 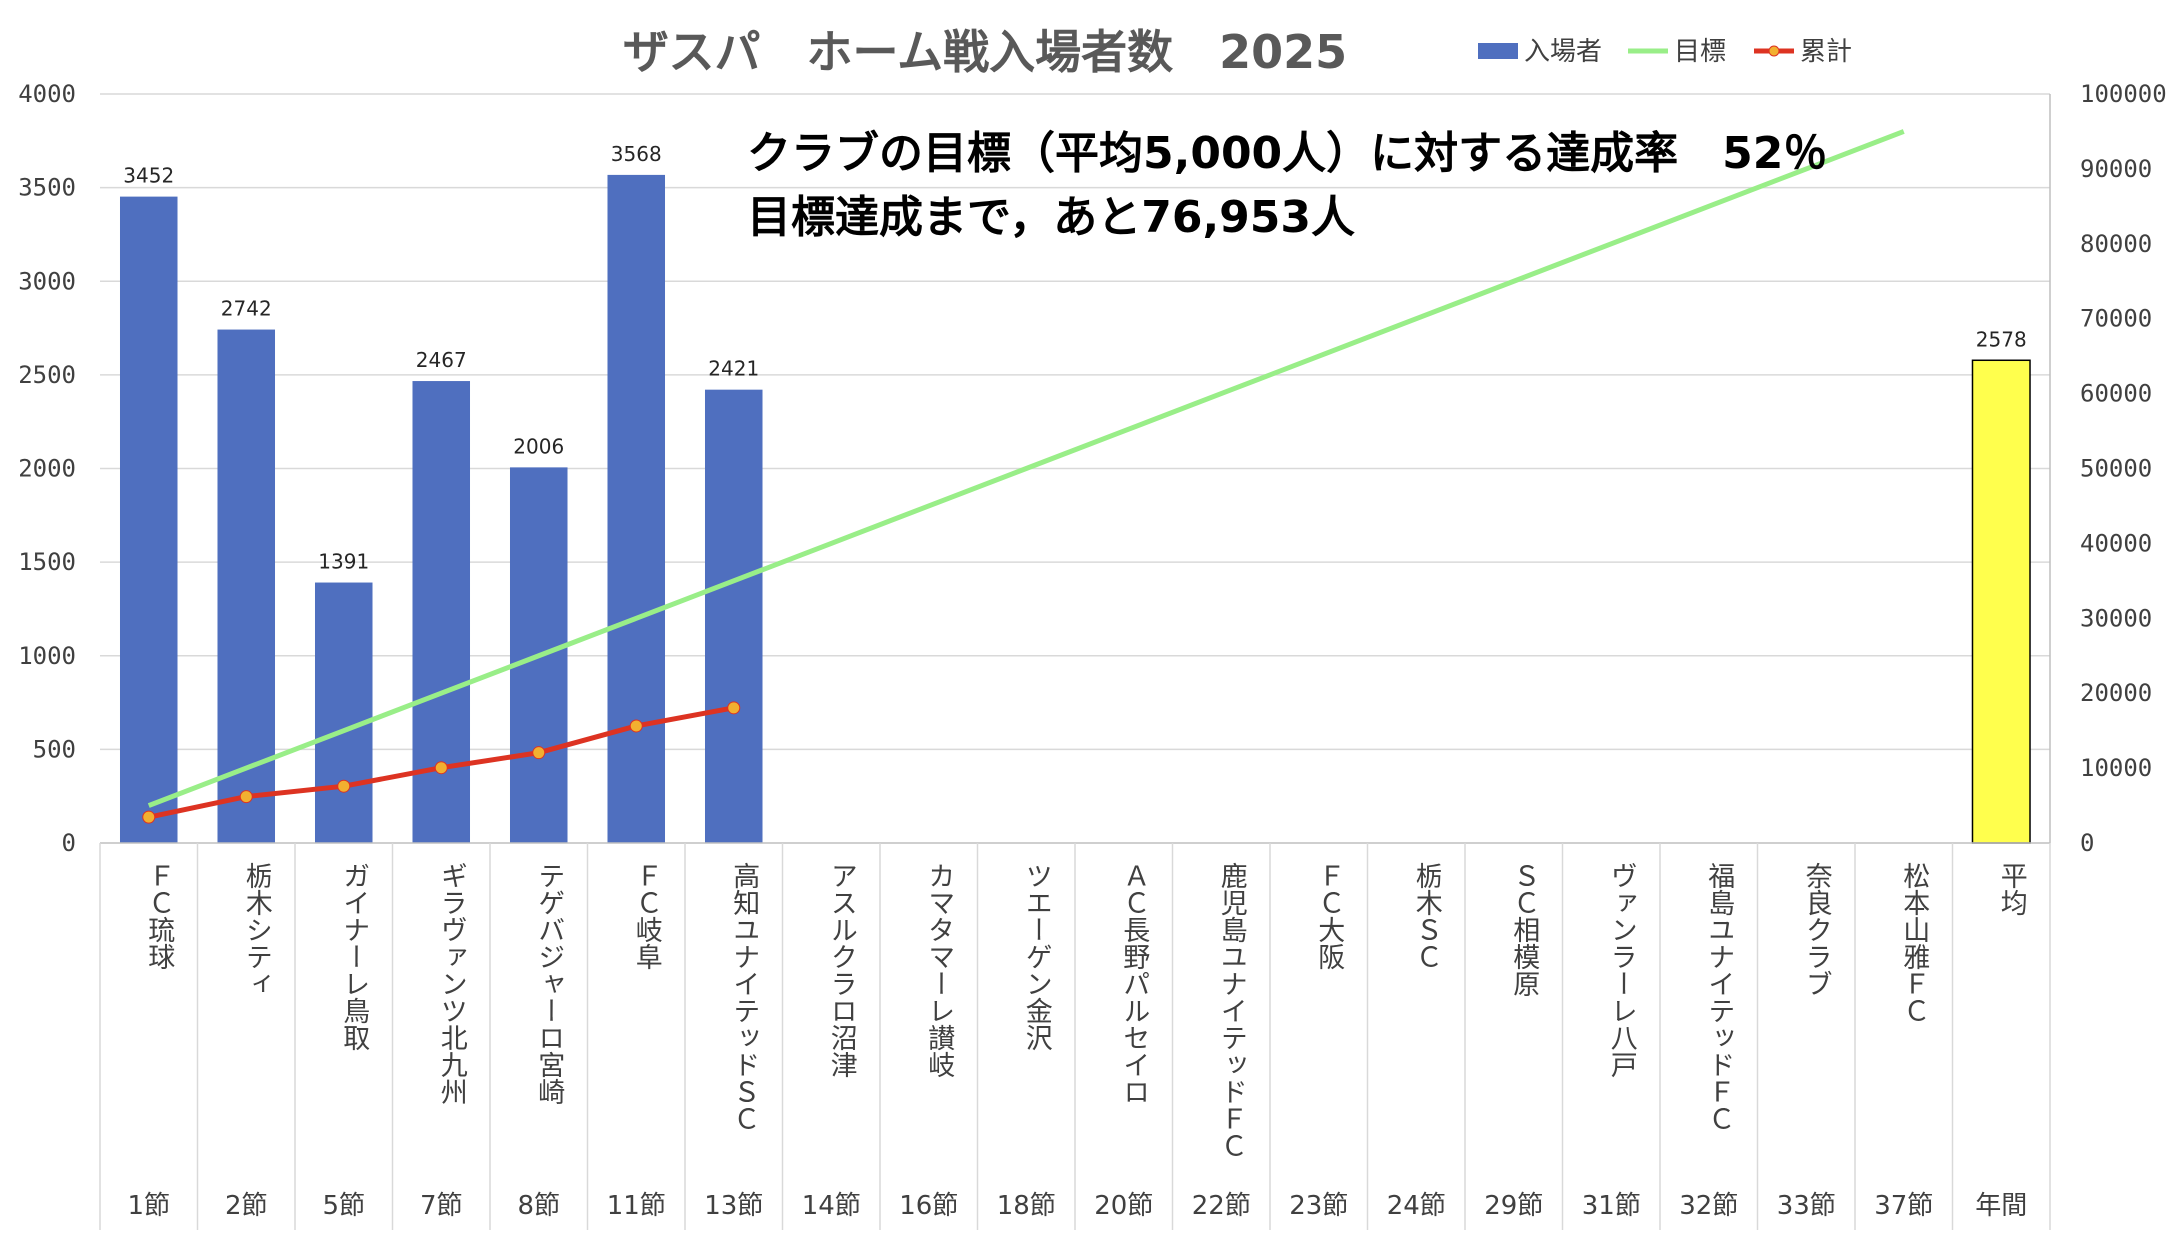 What do you see at coordinates (1498, 51) in the screenshot?
I see `legend-swatch-attendance` at bounding box center [1498, 51].